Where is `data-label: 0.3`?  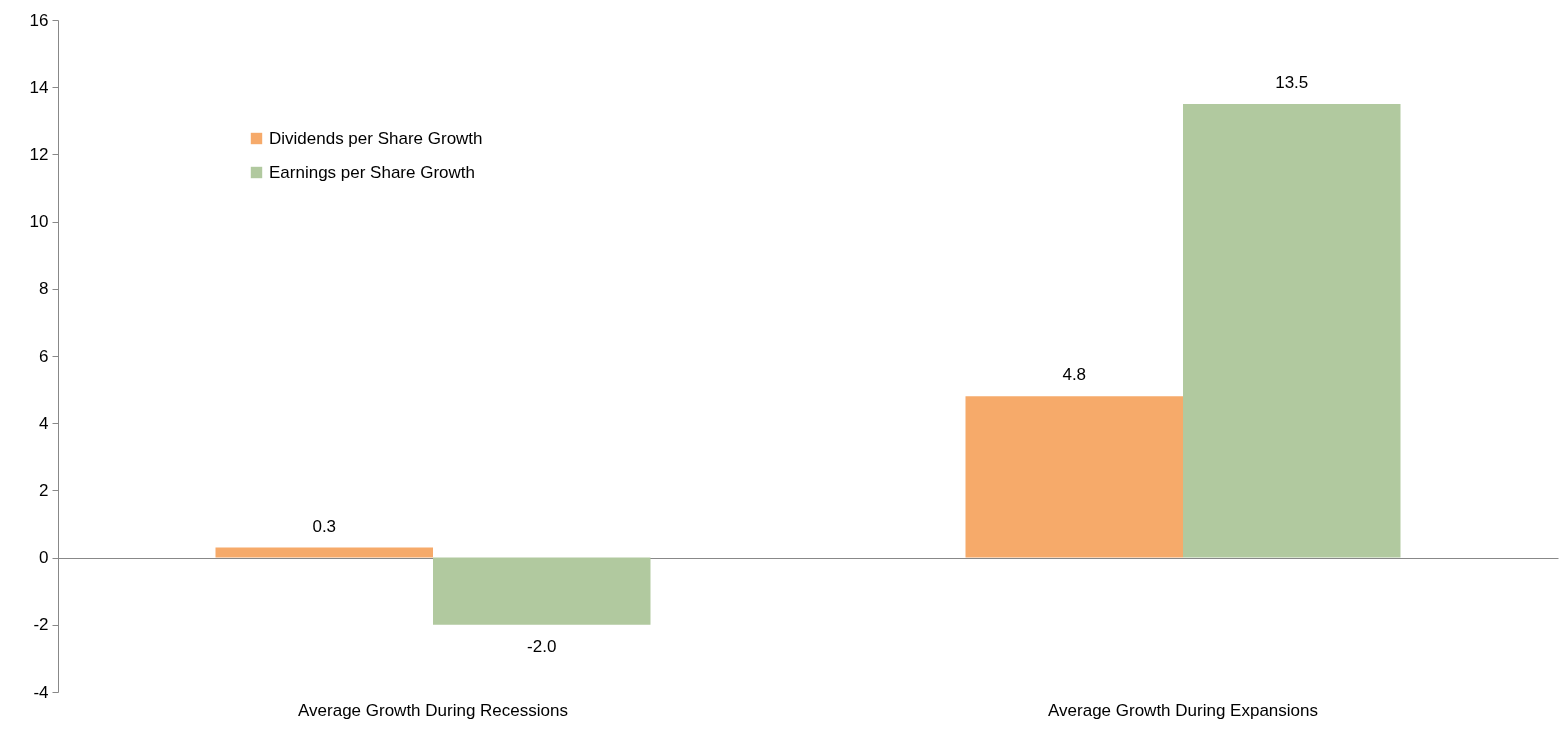
data-label: 0.3 is located at coordinates (324, 526).